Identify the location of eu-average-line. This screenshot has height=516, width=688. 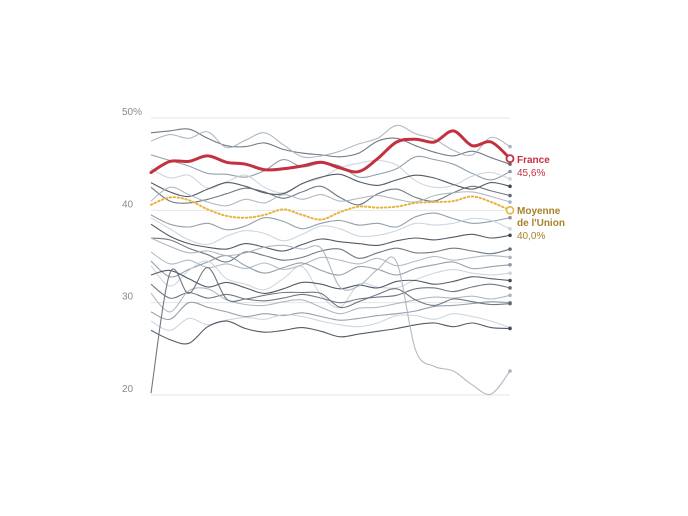
(330, 208).